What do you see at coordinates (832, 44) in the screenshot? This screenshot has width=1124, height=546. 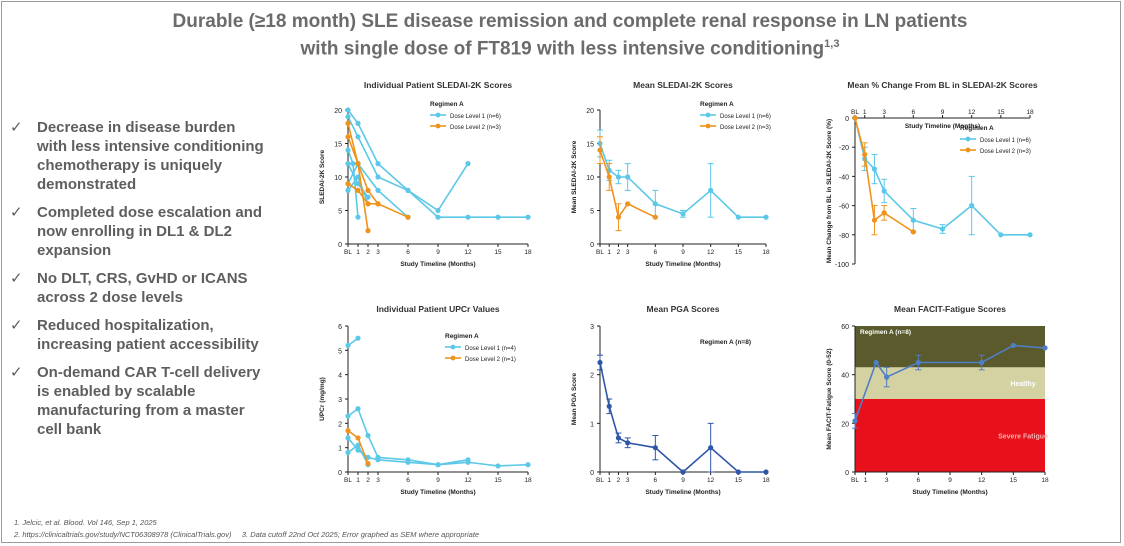 I see `title-superscript: 1,3` at bounding box center [832, 44].